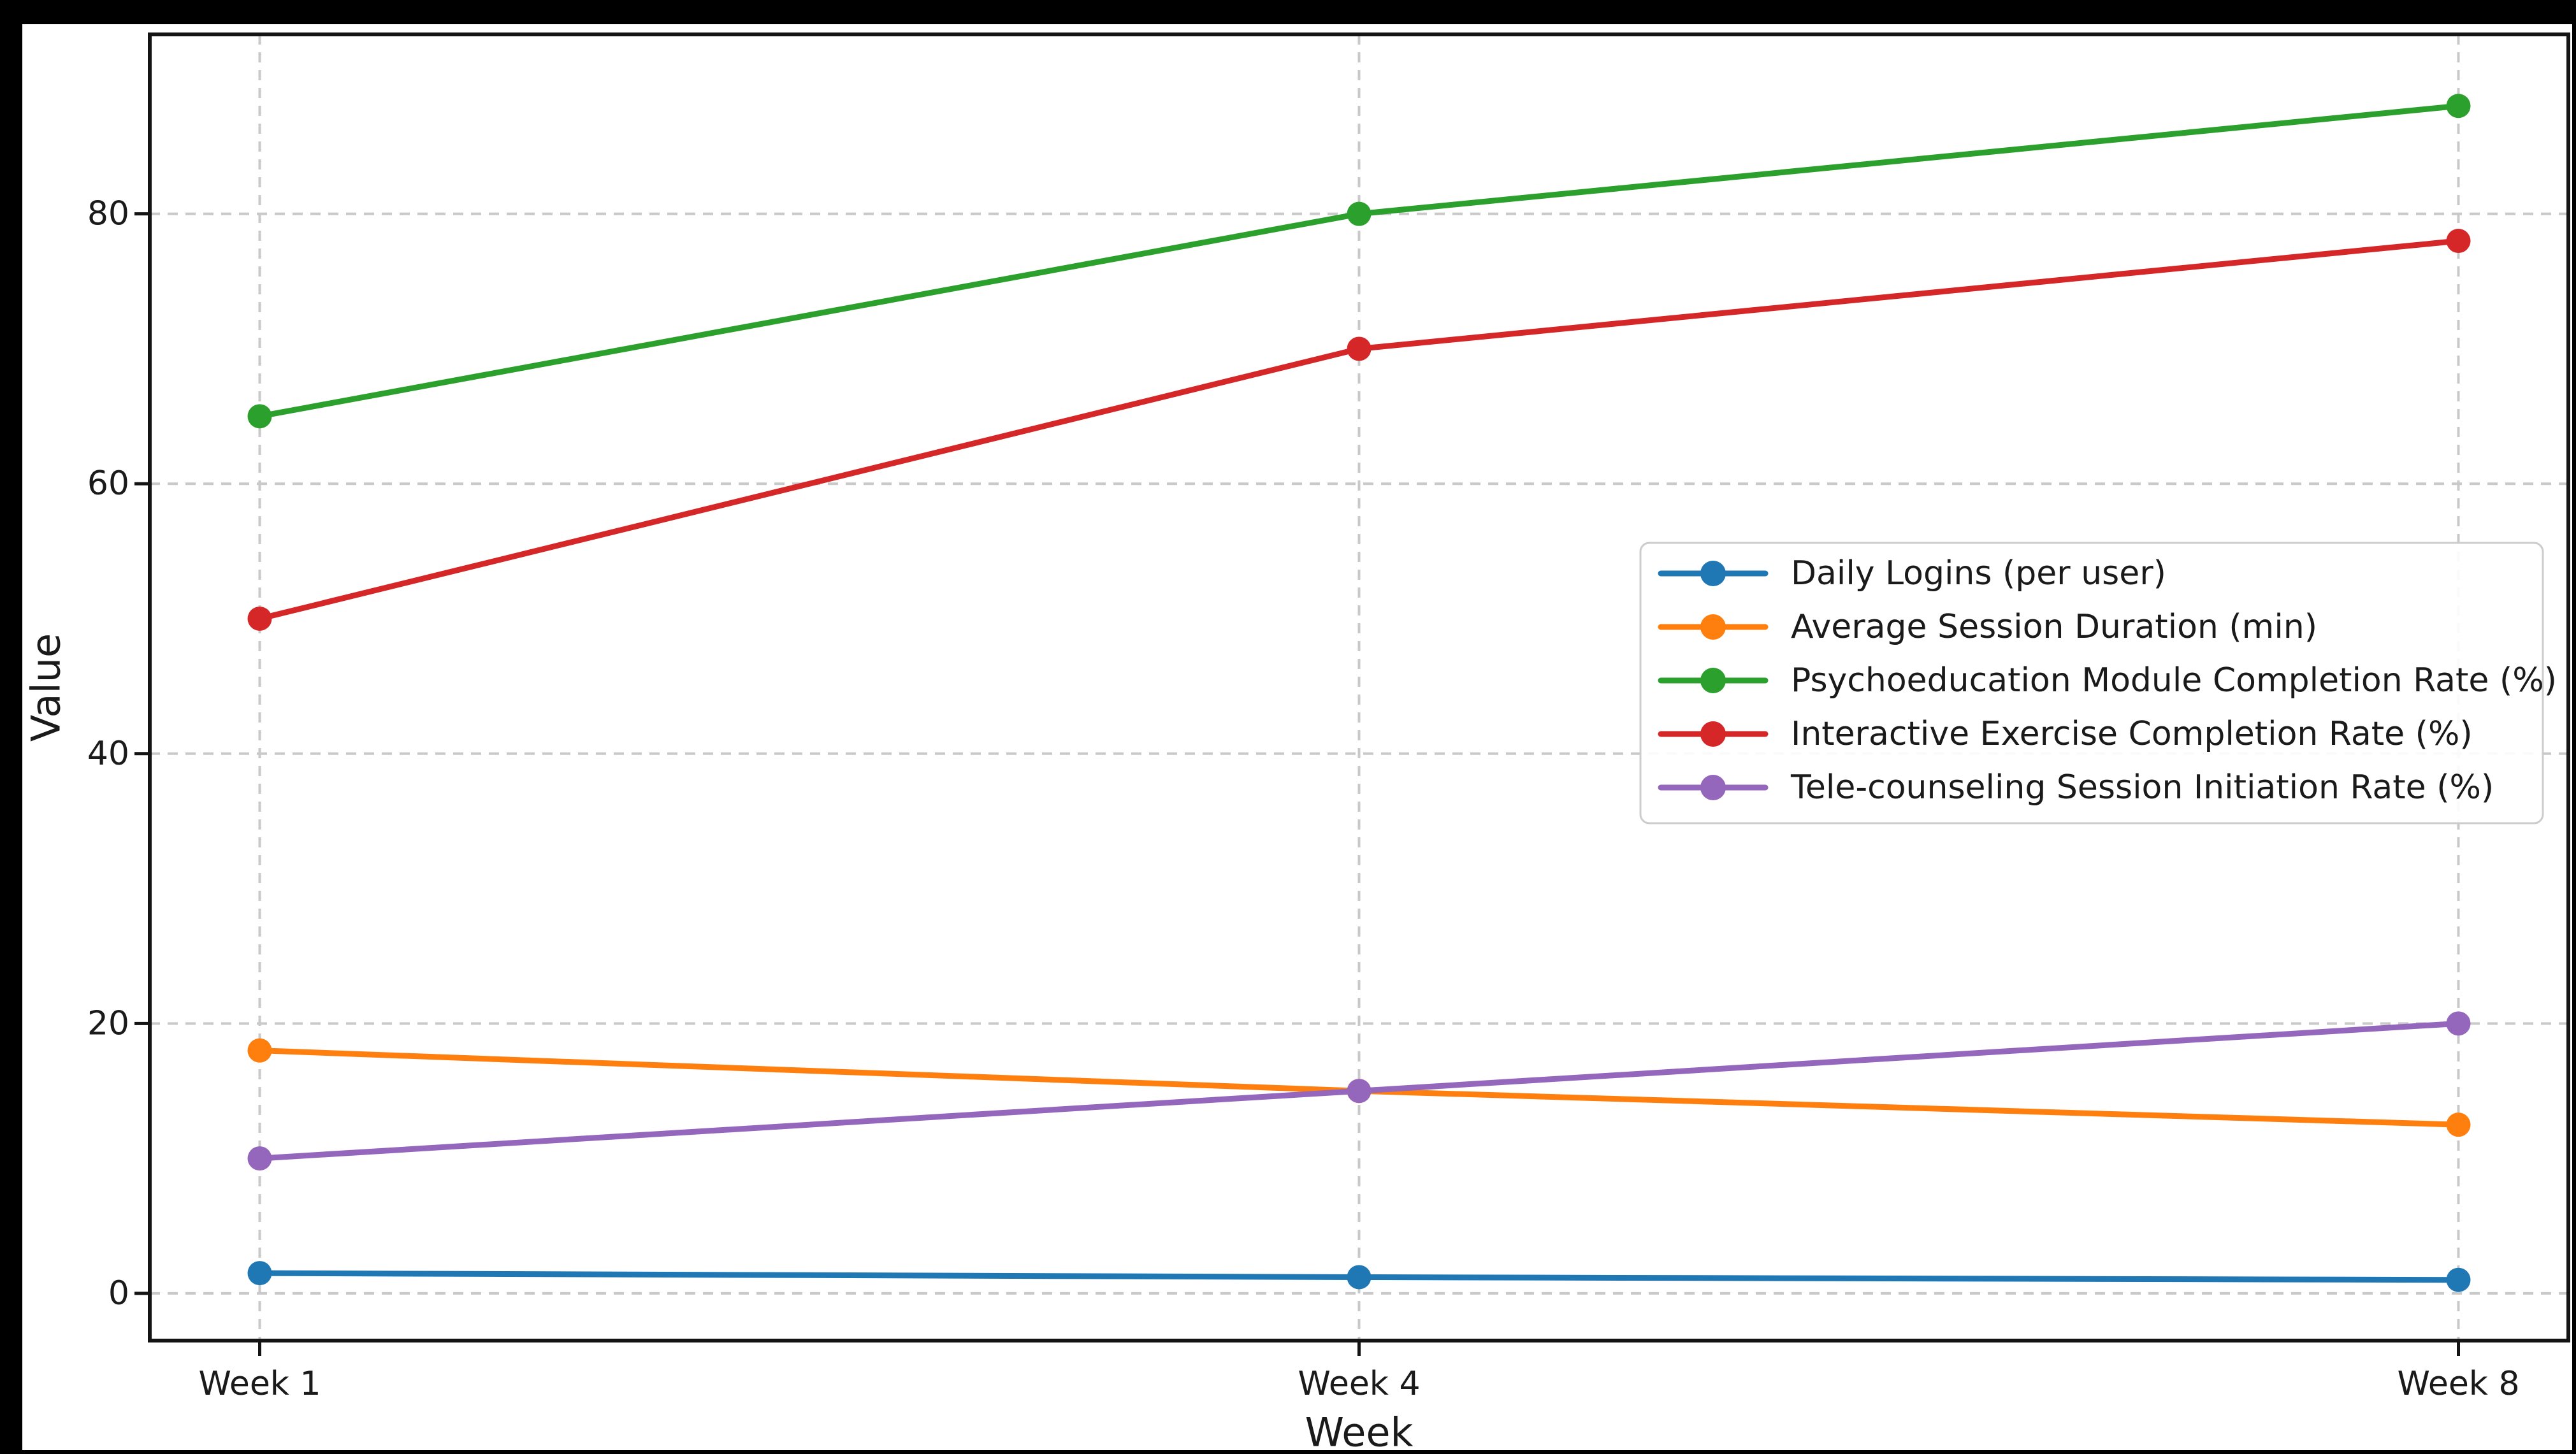 The width and height of the screenshot is (2576, 1454). I want to click on legend-label: Interactive Exercise Completion Rate (%), so click(2132, 734).